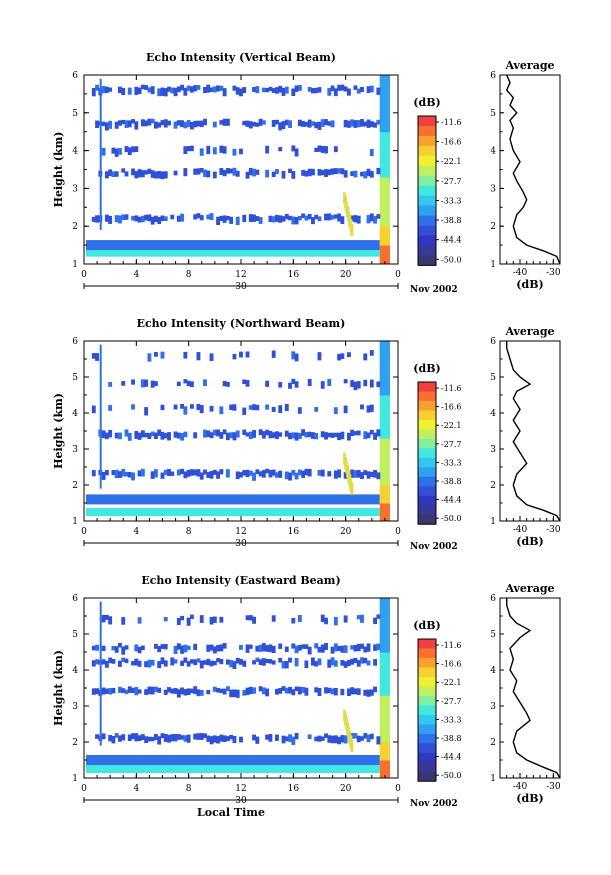 The width and height of the screenshot is (611, 875). What do you see at coordinates (520, 273) in the screenshot?
I see `average-x-tick-label: -40` at bounding box center [520, 273].